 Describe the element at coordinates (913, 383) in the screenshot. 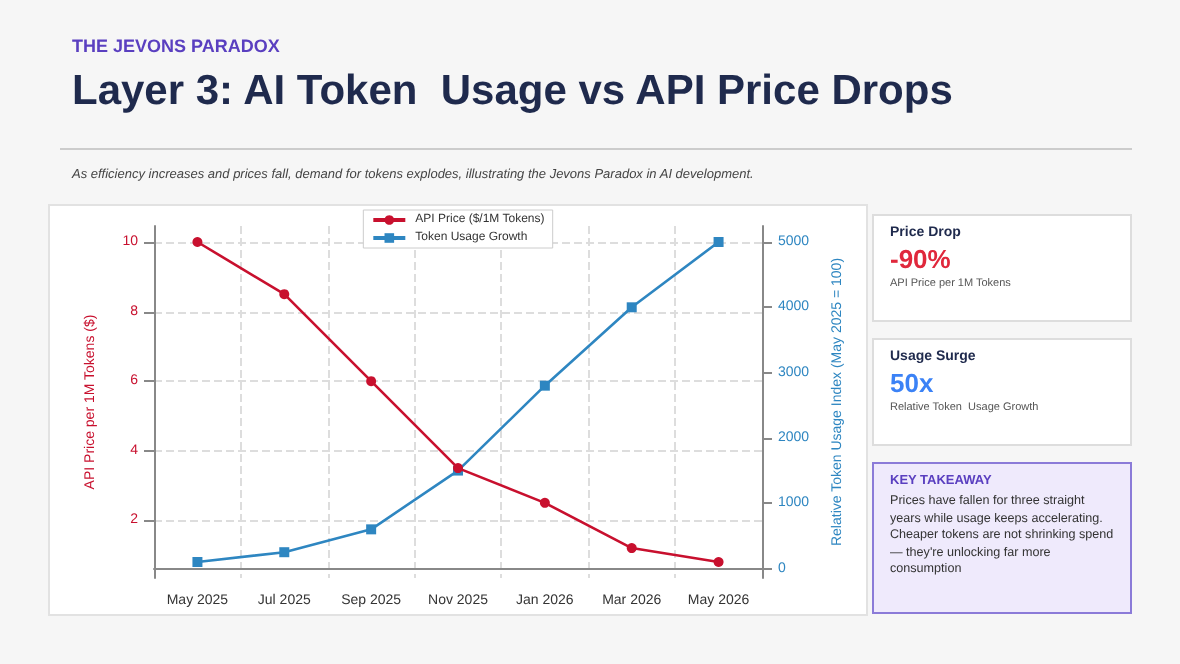

I see `text: 50x` at that location.